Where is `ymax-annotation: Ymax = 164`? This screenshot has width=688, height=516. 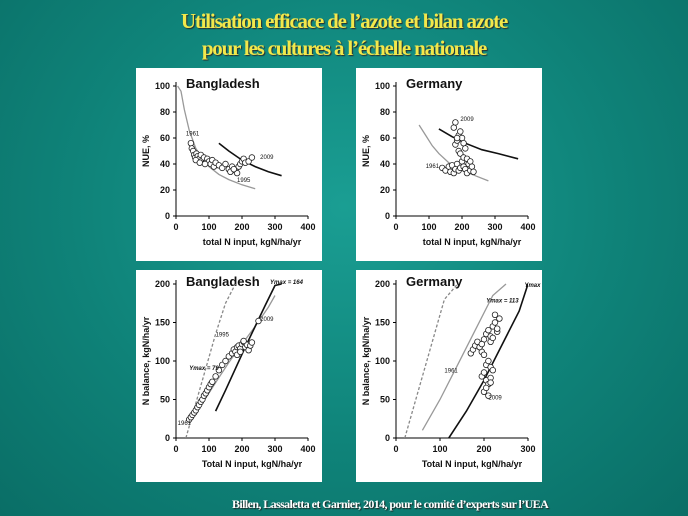
ymax-annotation: Ymax = 164 is located at coordinates (287, 283).